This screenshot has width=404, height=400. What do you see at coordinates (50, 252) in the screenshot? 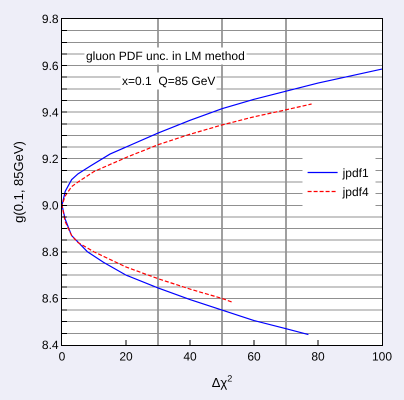
I see `y-tick-label: 8.8` at bounding box center [50, 252].